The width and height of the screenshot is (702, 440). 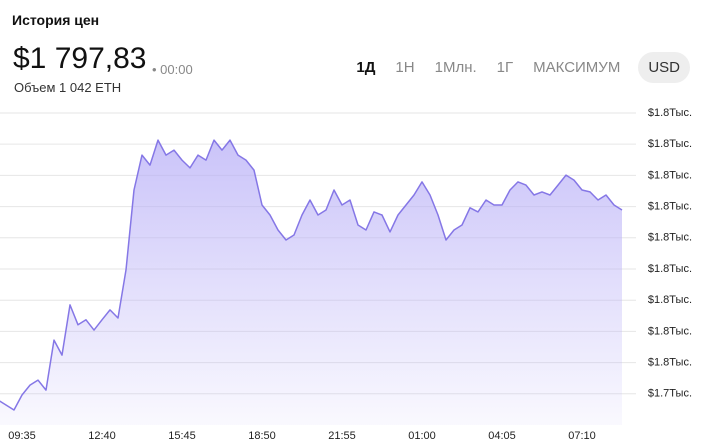 I want to click on x-tick-label: 12:40, so click(x=102, y=435).